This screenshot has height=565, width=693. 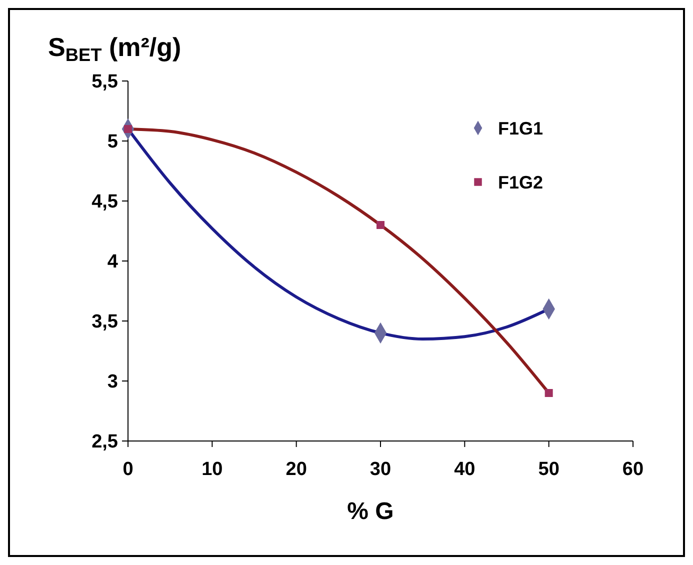 What do you see at coordinates (115, 49) in the screenshot?
I see `y-axis-title: S$_{BET}$ (m²/g)` at bounding box center [115, 49].